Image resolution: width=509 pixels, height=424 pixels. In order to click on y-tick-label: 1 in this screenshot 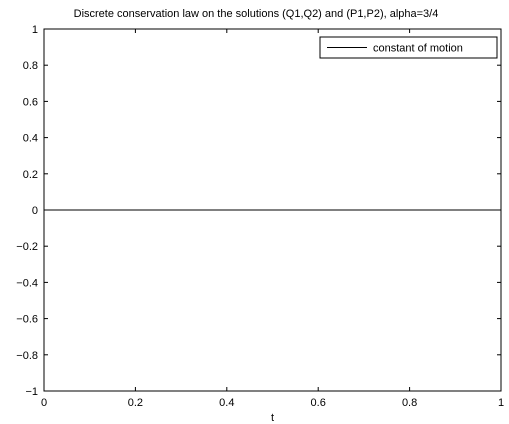, I will do `click(35, 30)`.